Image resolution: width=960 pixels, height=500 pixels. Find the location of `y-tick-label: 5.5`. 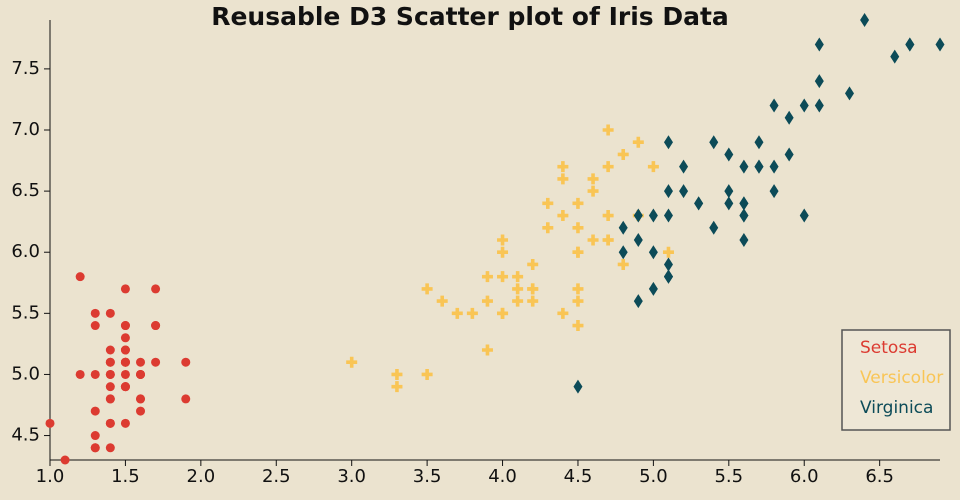

y-tick-label: 5.5 is located at coordinates (25, 312).